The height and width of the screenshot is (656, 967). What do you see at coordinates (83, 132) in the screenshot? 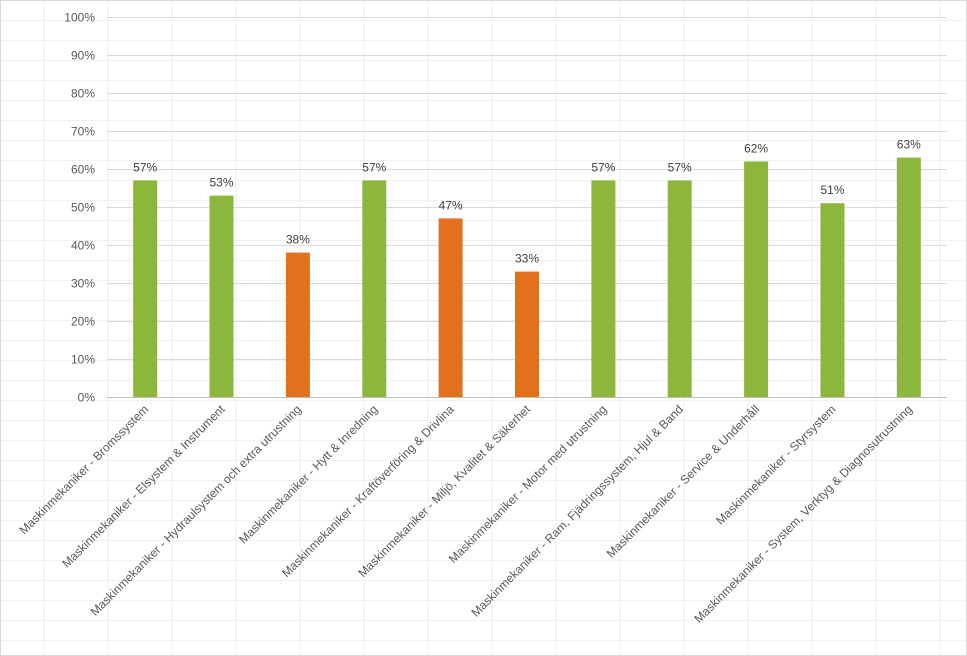
I see `y-tick-label: 70%` at bounding box center [83, 132].